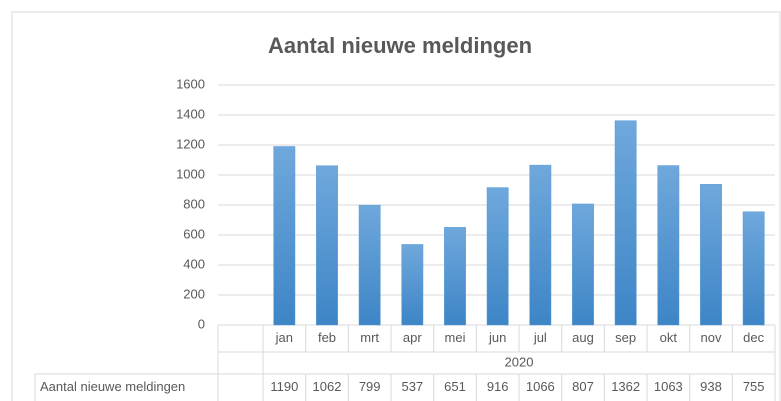  I want to click on chart-title: Aantal nieuwe meldingen, so click(400, 45).